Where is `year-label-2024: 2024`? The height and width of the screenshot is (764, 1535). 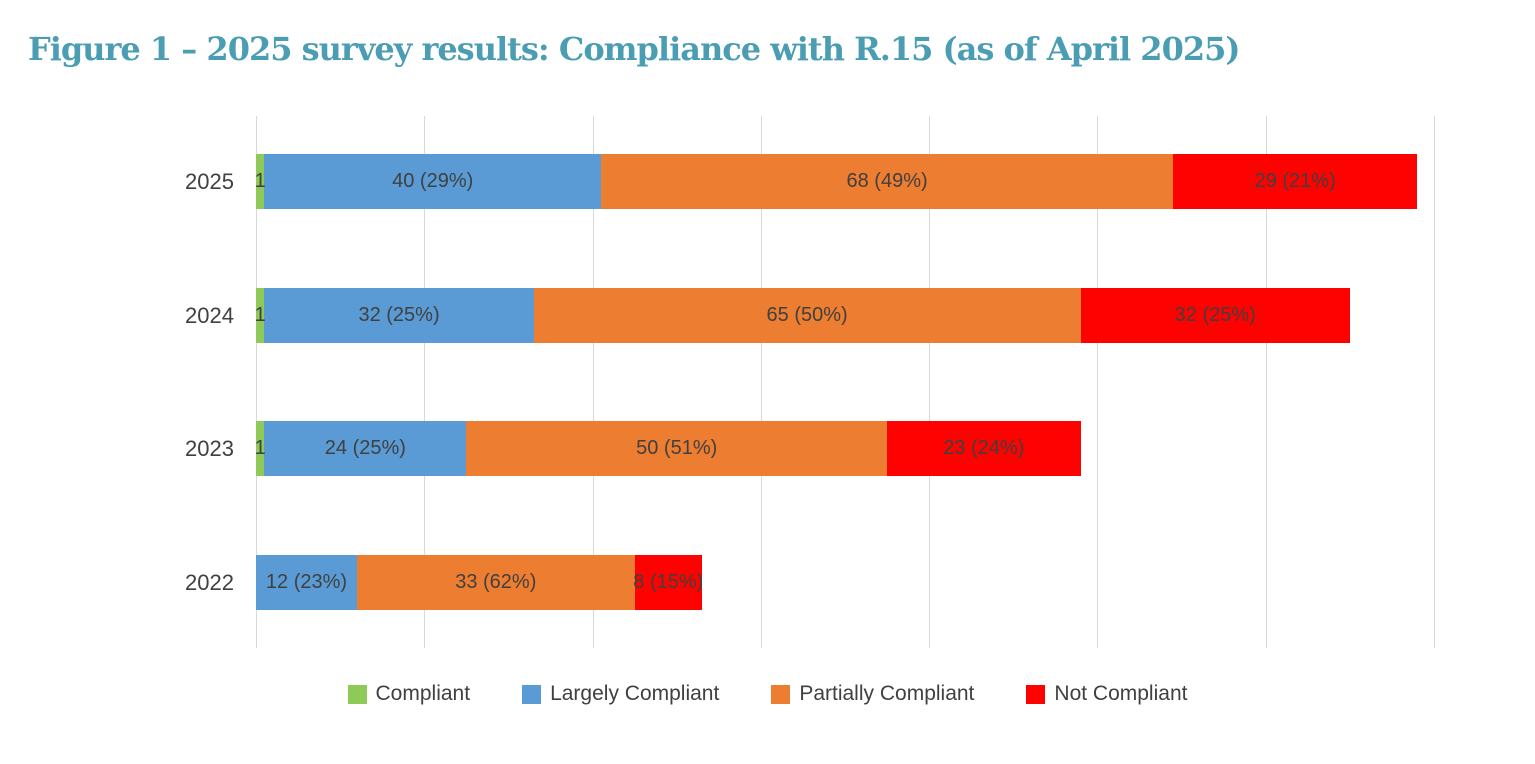
year-label-2024: 2024 is located at coordinates (209, 315).